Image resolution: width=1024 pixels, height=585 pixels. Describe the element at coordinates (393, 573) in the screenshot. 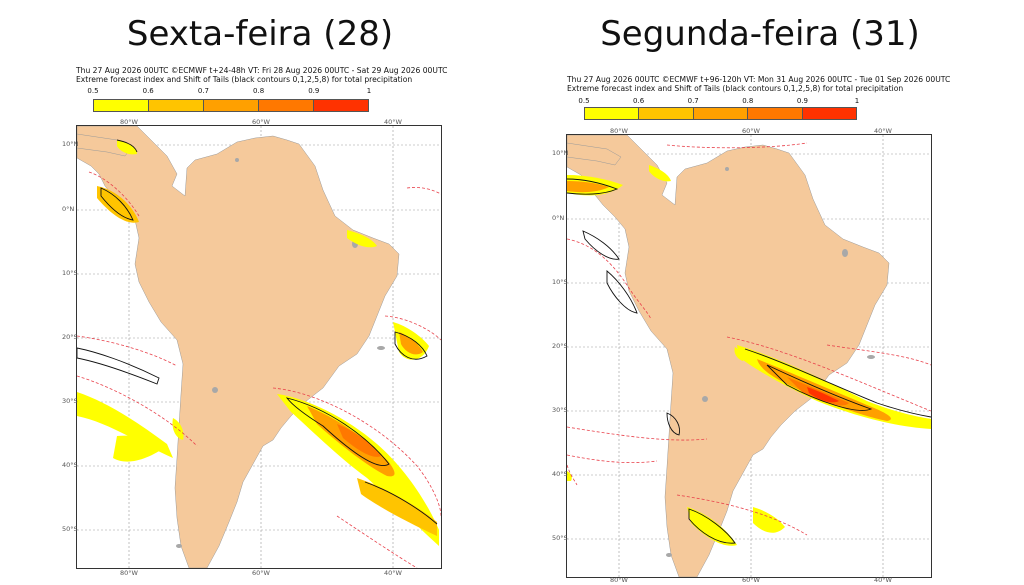

I see `left-lon-label-bottom: 40°W` at that location.